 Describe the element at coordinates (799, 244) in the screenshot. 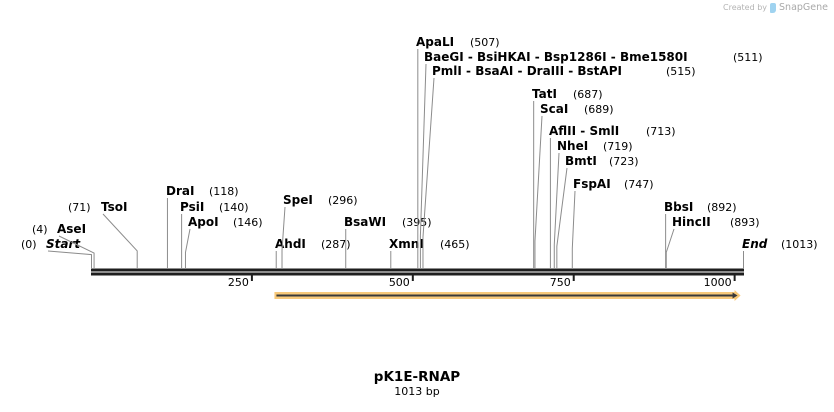

I see `site-position: (1013)` at that location.